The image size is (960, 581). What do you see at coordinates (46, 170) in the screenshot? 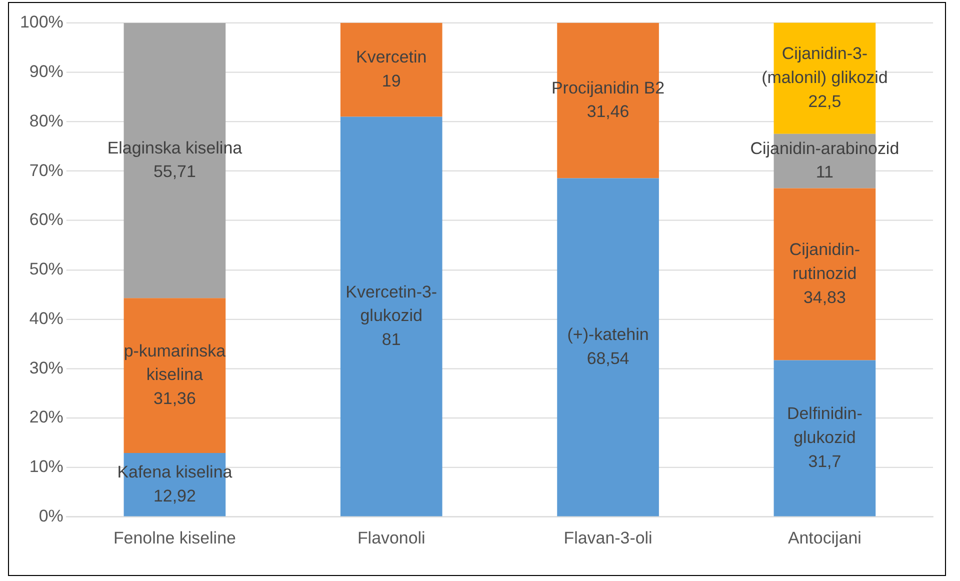
I see `y-tick-label: 70%` at bounding box center [46, 170].